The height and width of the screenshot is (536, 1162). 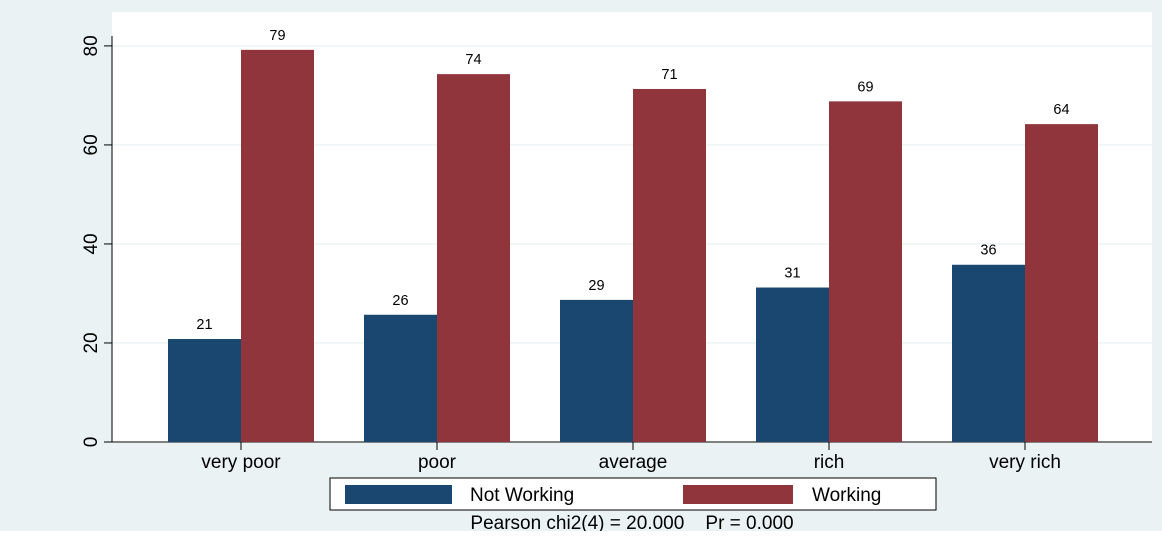 I want to click on y-tick-label: 60, so click(x=91, y=144).